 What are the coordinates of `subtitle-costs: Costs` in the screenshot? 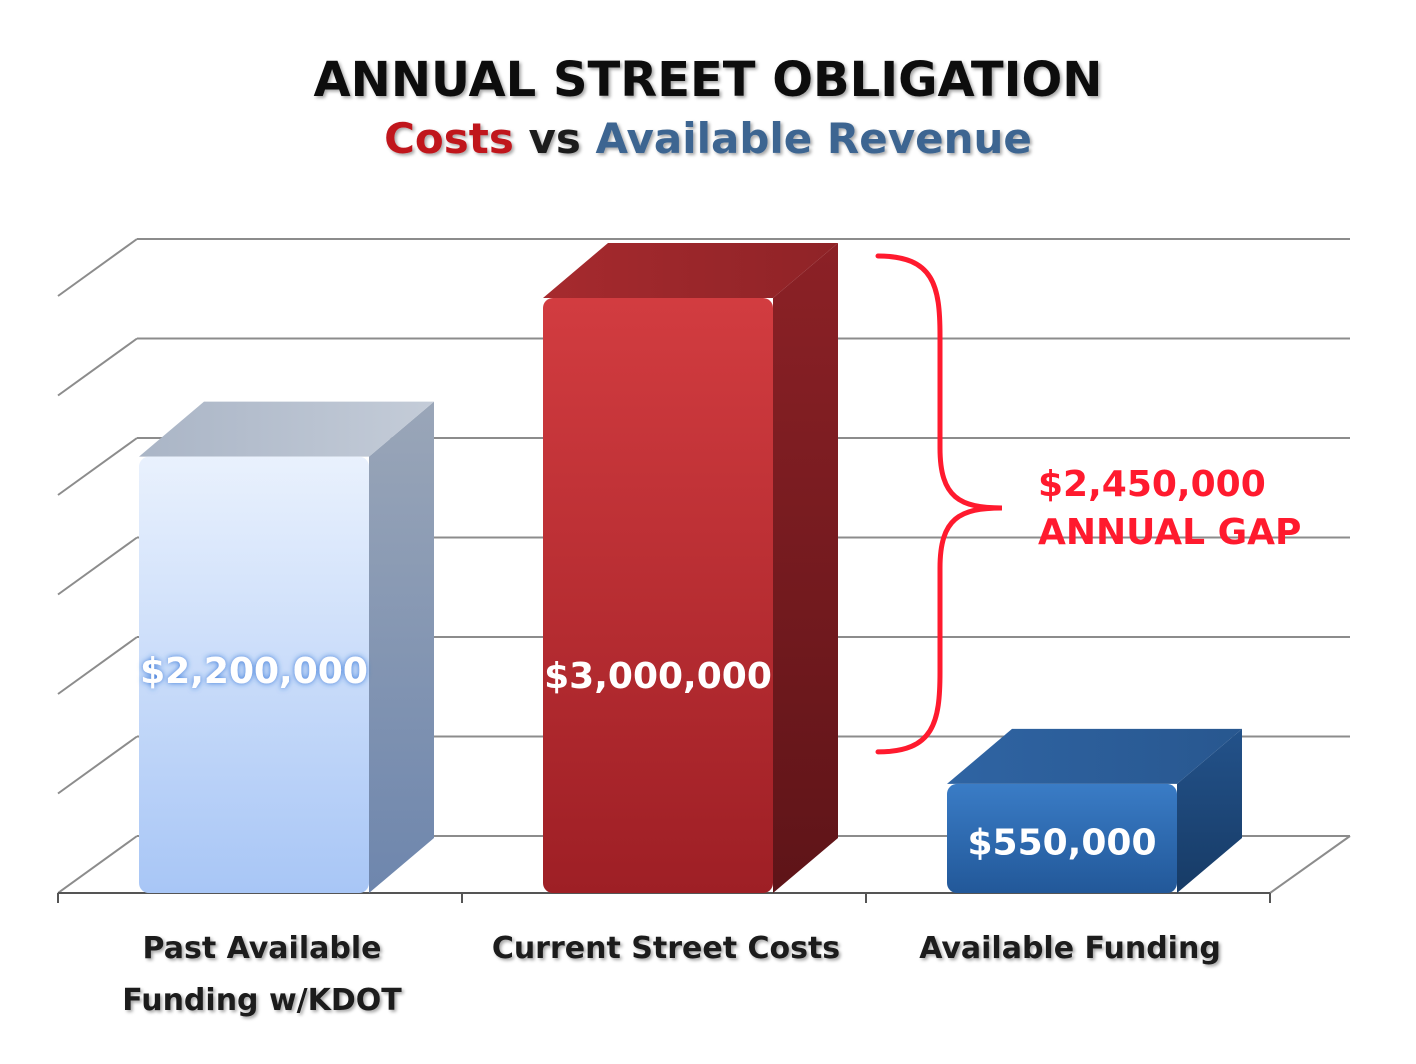 It's located at (449, 138).